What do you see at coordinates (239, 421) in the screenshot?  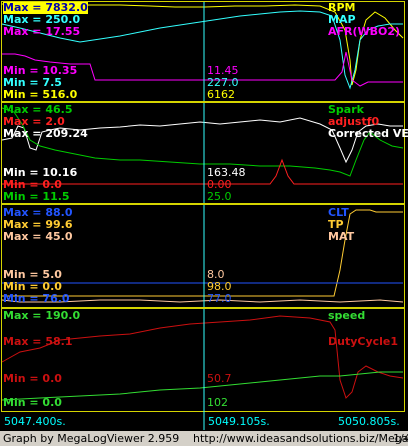 I see `time-cursor-label: 5049.105s.` at bounding box center [239, 421].